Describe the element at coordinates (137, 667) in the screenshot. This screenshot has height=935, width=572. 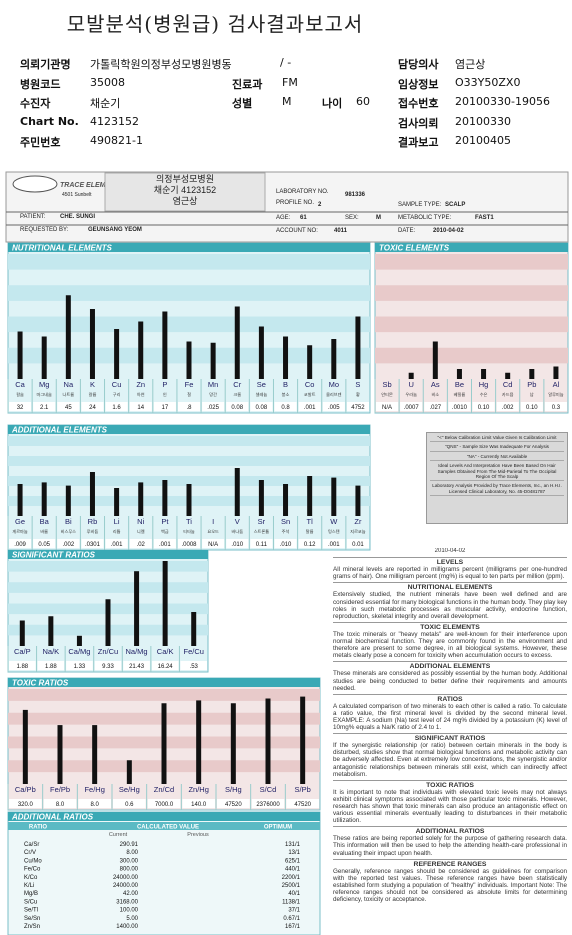
I see `element-value: 21.43` at that location.